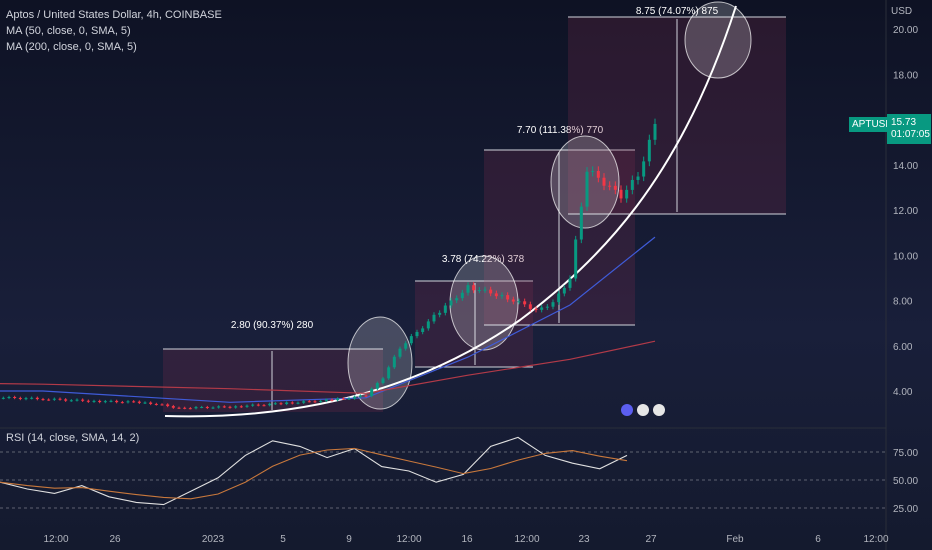  Describe the element at coordinates (905, 211) in the screenshot. I see `price-tick-label: 12.00` at that location.